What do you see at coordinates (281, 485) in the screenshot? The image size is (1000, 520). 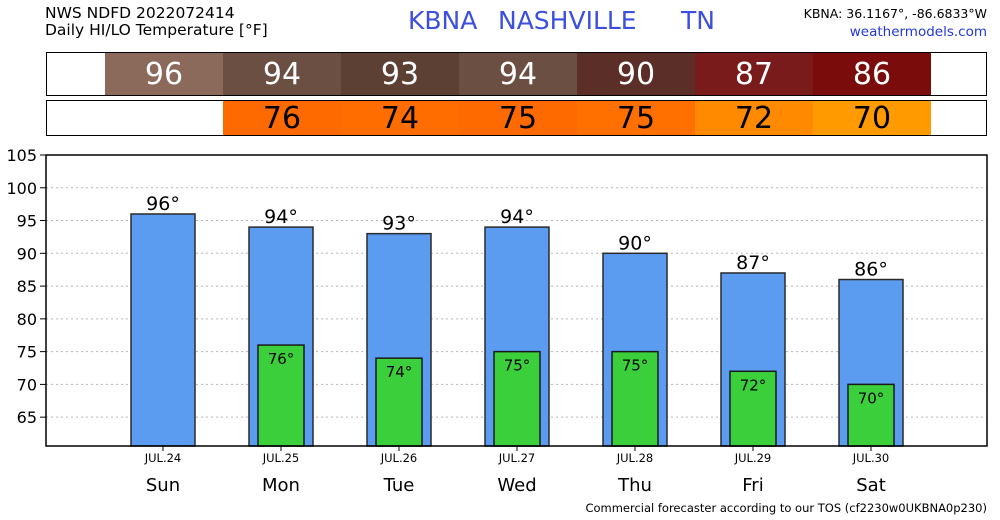 I see `x-day-label: Mon` at bounding box center [281, 485].